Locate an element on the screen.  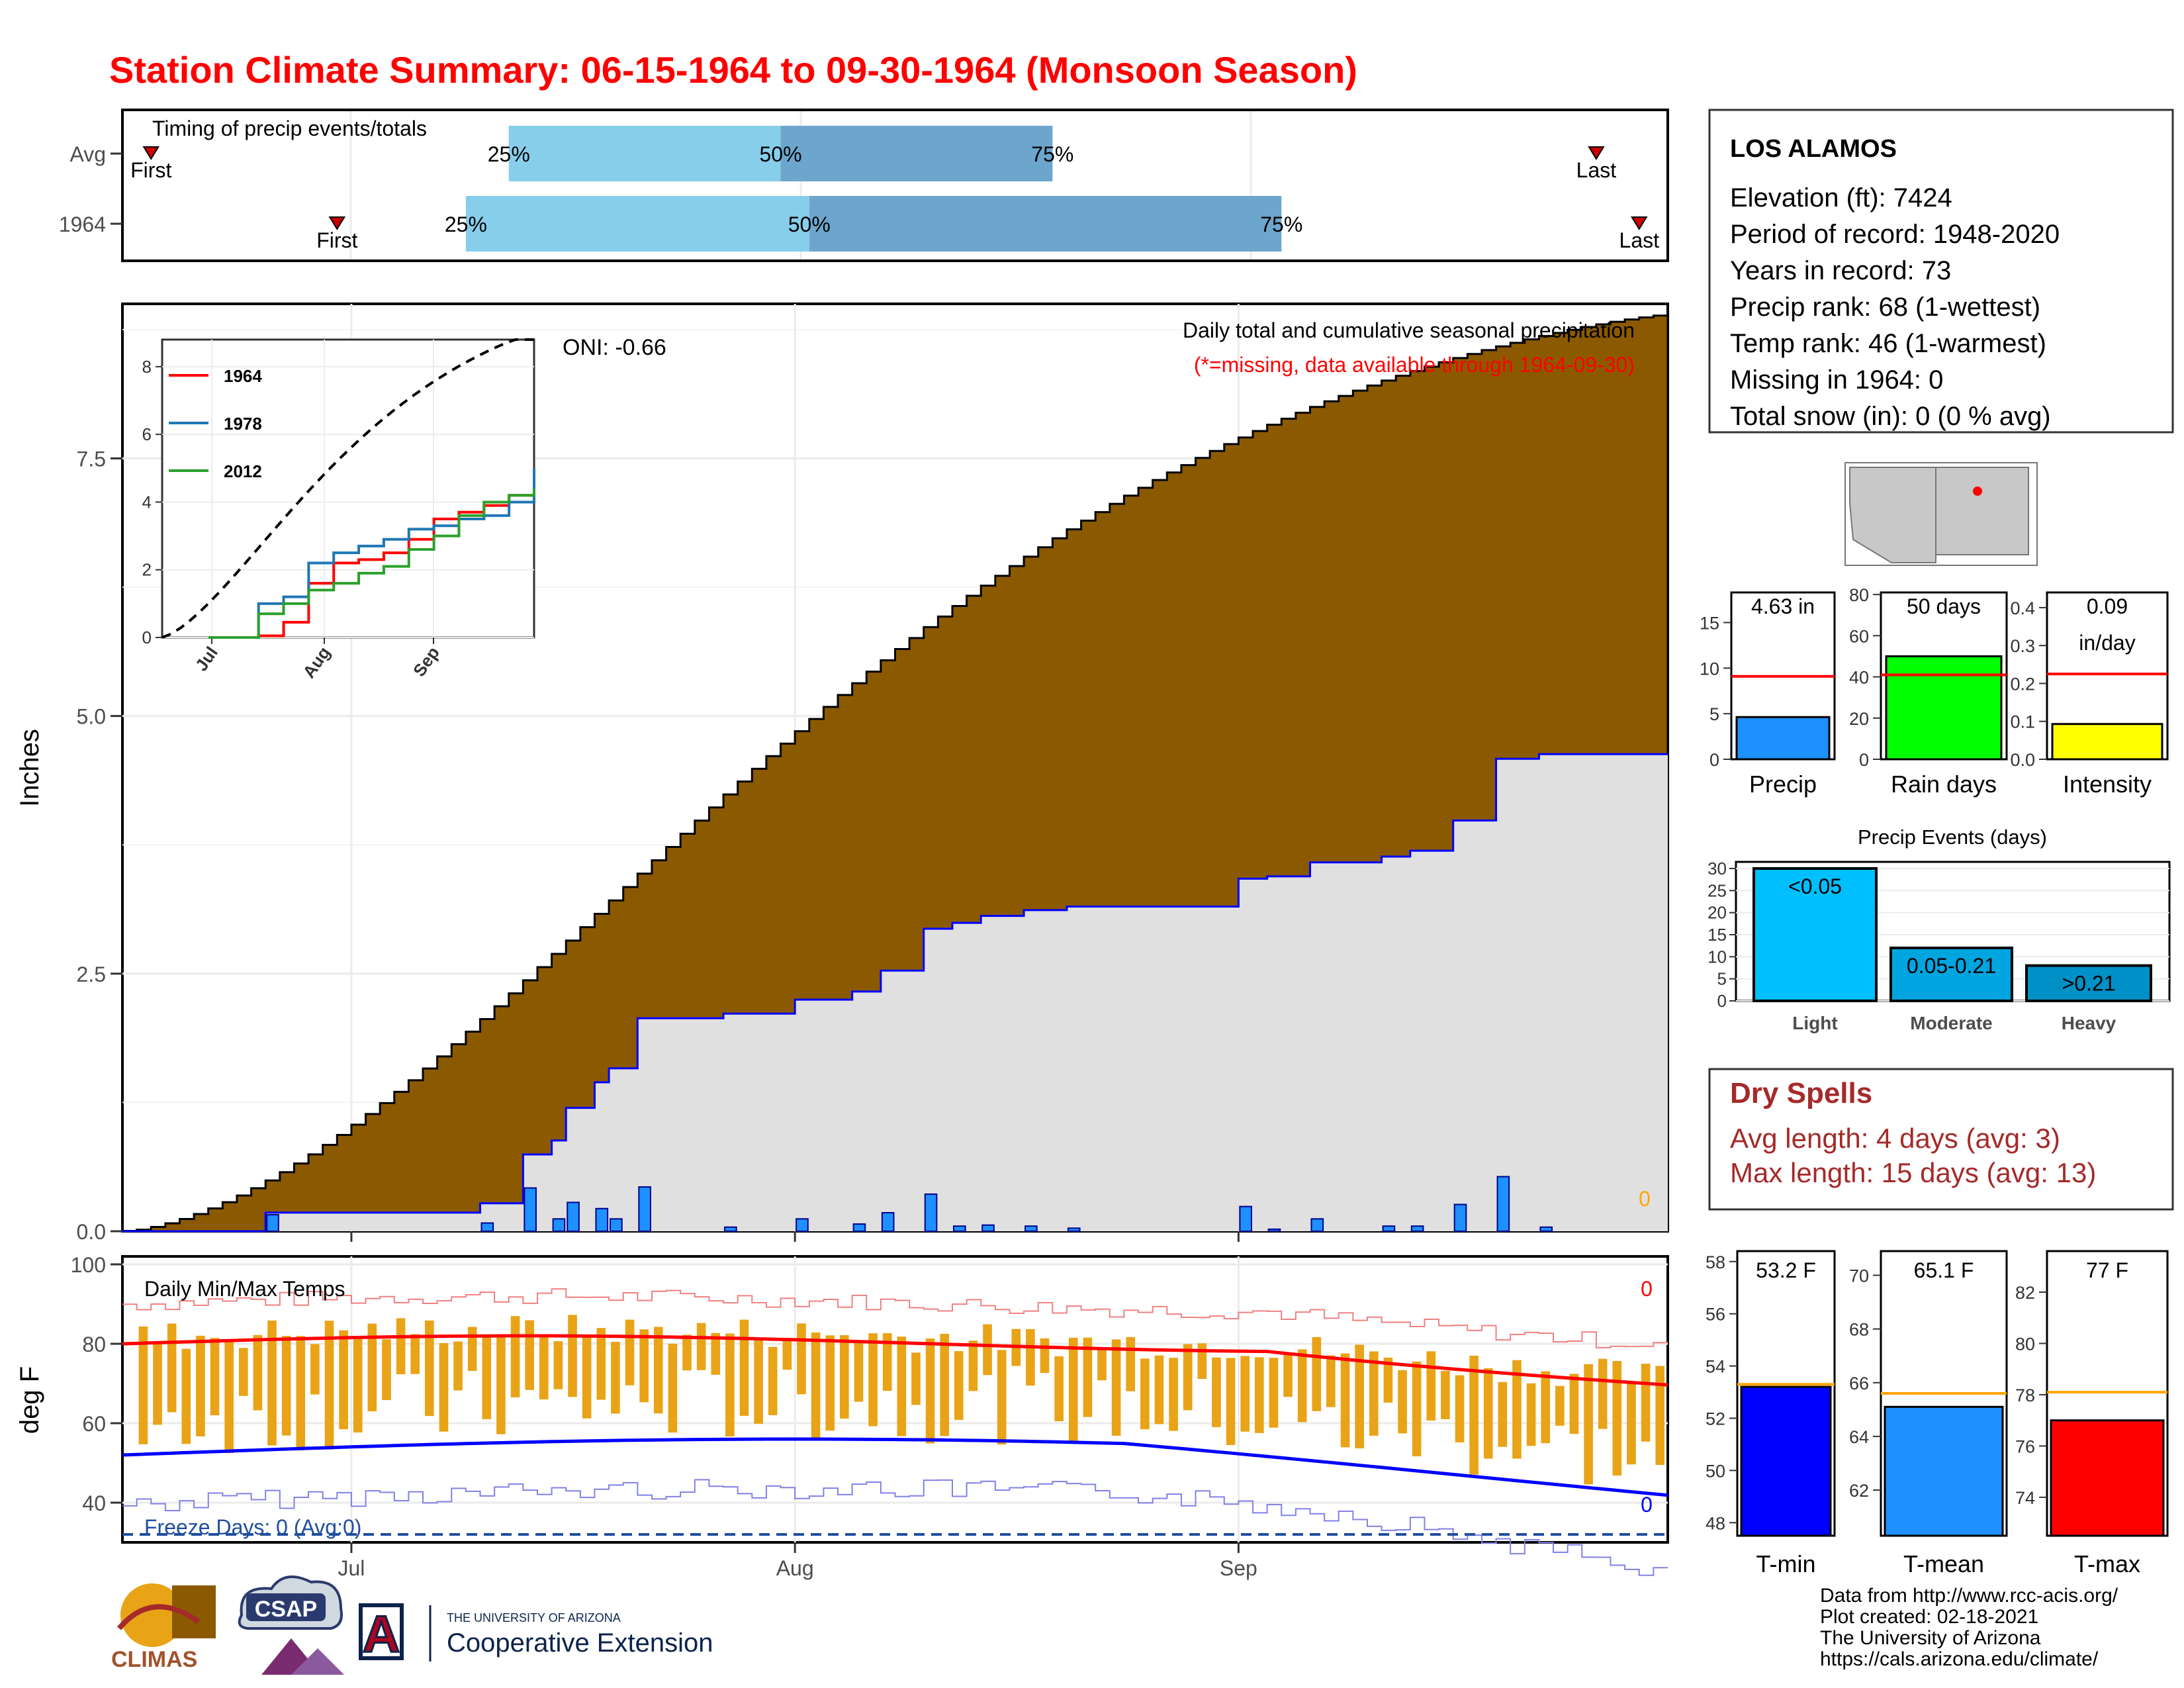
temp-bar-T-max is located at coordinates (2107, 1478).